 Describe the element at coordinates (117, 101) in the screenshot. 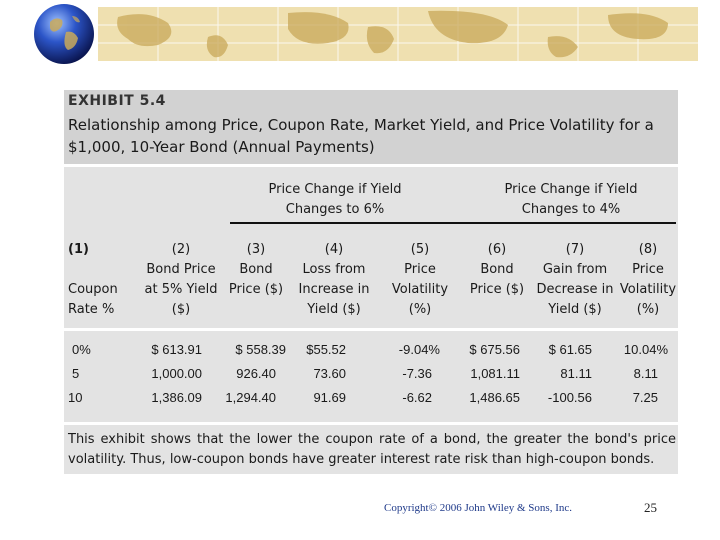

I see `exhibit-label: EXHIBIT 5.4` at that location.